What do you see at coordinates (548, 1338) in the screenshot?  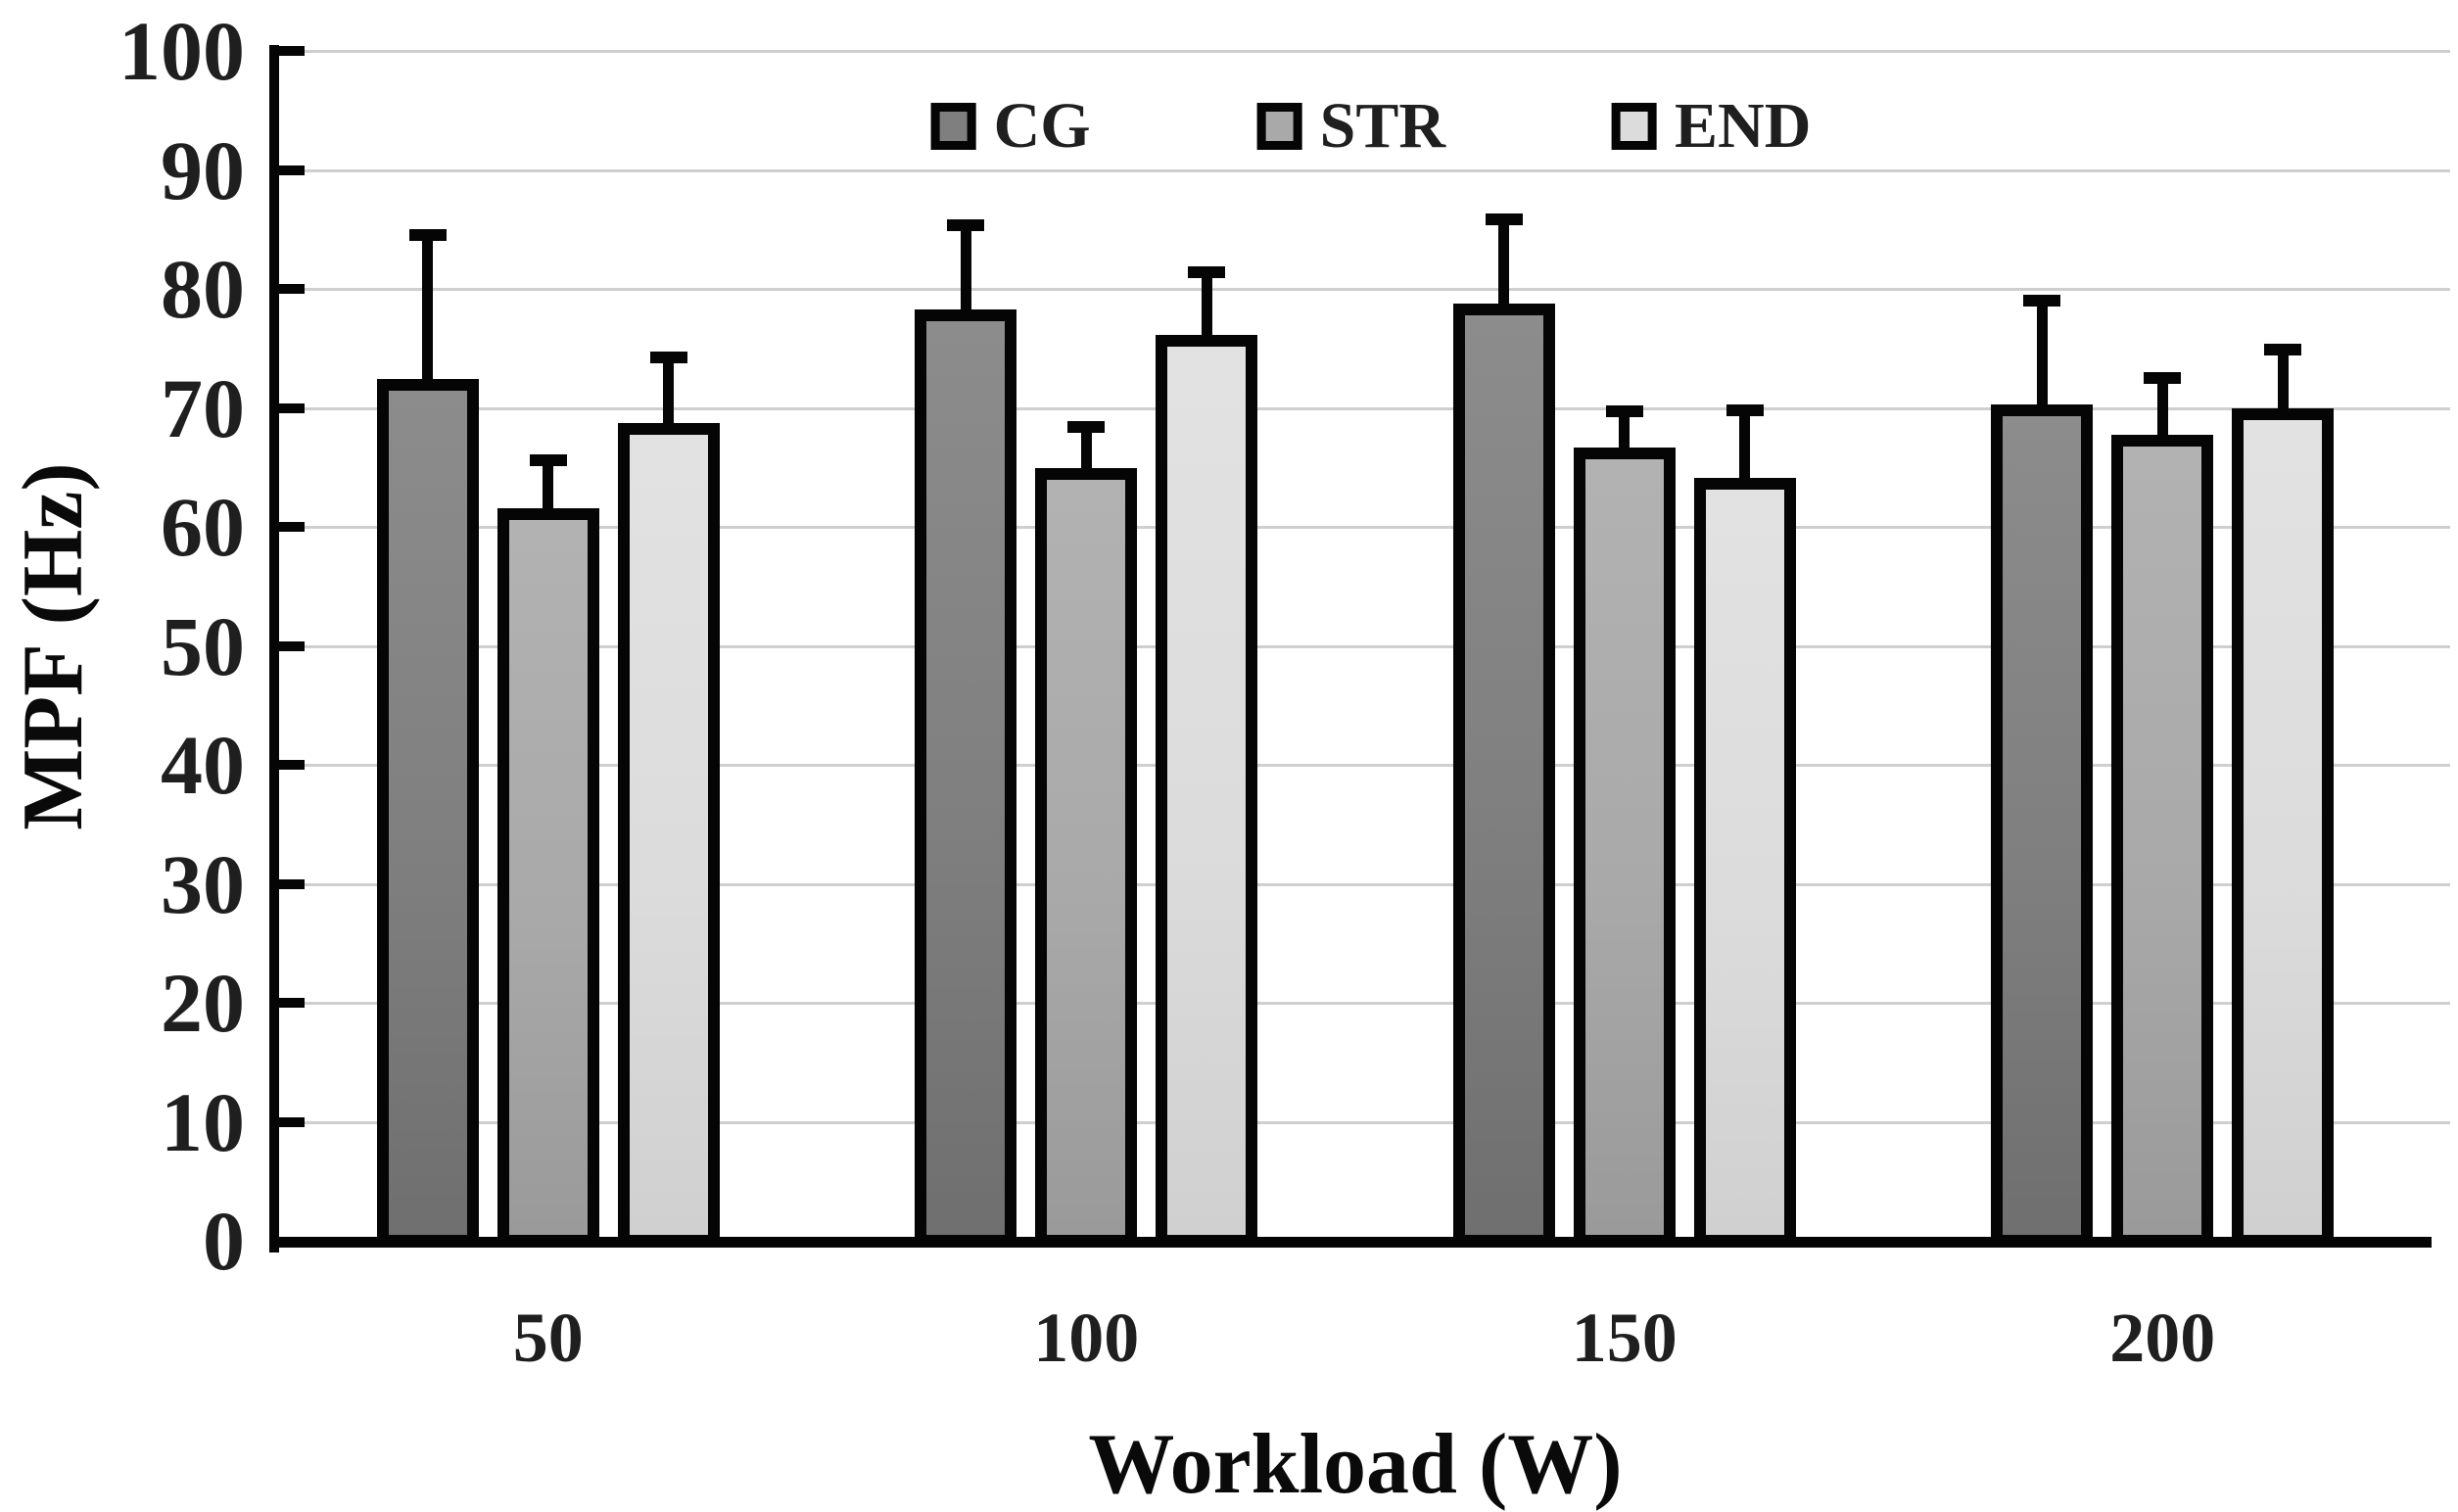 I see `x-tick-label-50: 50` at bounding box center [548, 1338].